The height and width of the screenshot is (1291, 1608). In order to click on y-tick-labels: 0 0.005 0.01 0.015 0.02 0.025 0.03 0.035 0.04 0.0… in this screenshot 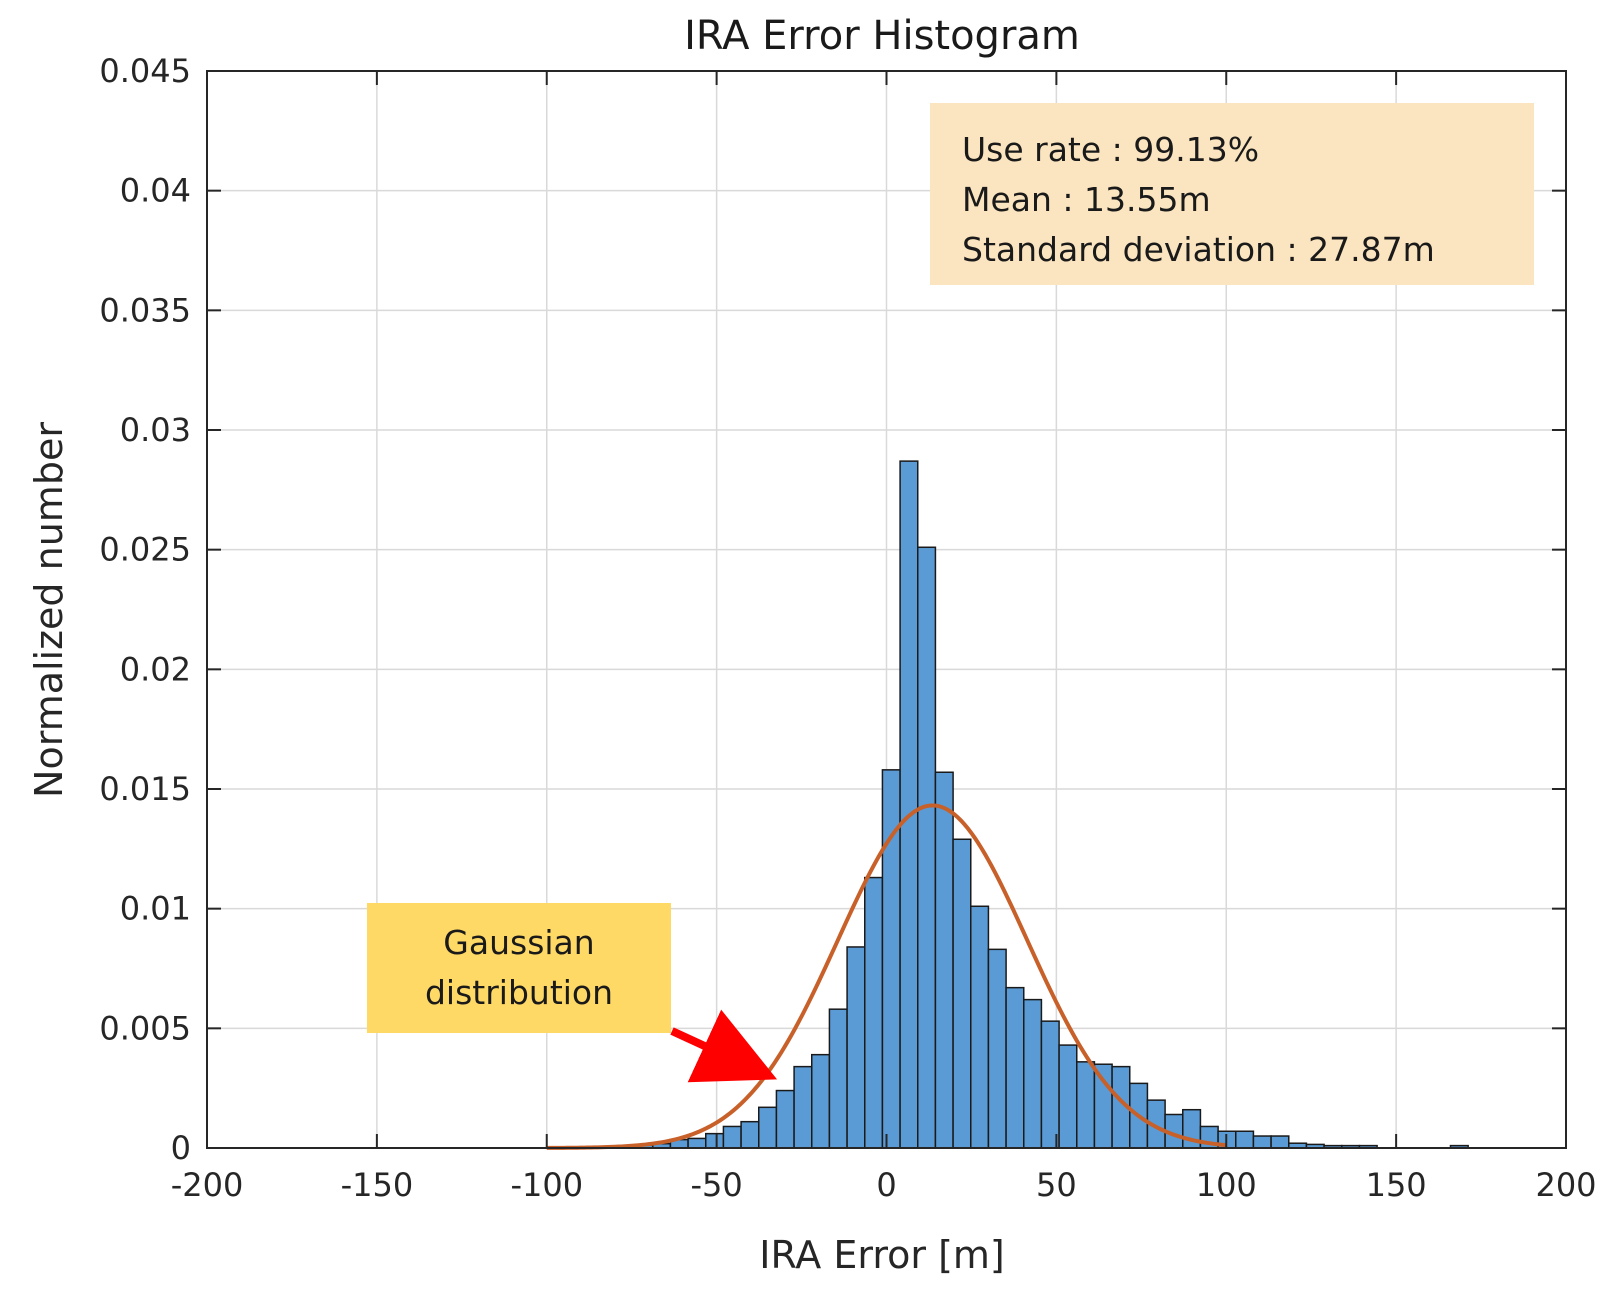, I will do `click(145, 609)`.